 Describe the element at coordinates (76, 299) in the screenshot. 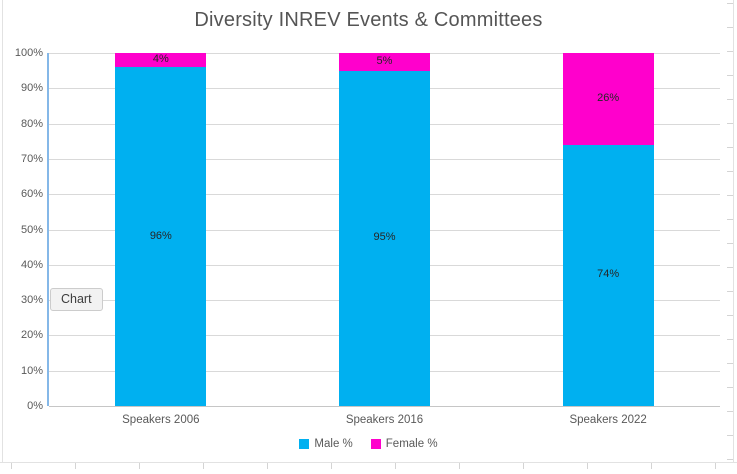

I see `chart-tooltip: Chart` at that location.